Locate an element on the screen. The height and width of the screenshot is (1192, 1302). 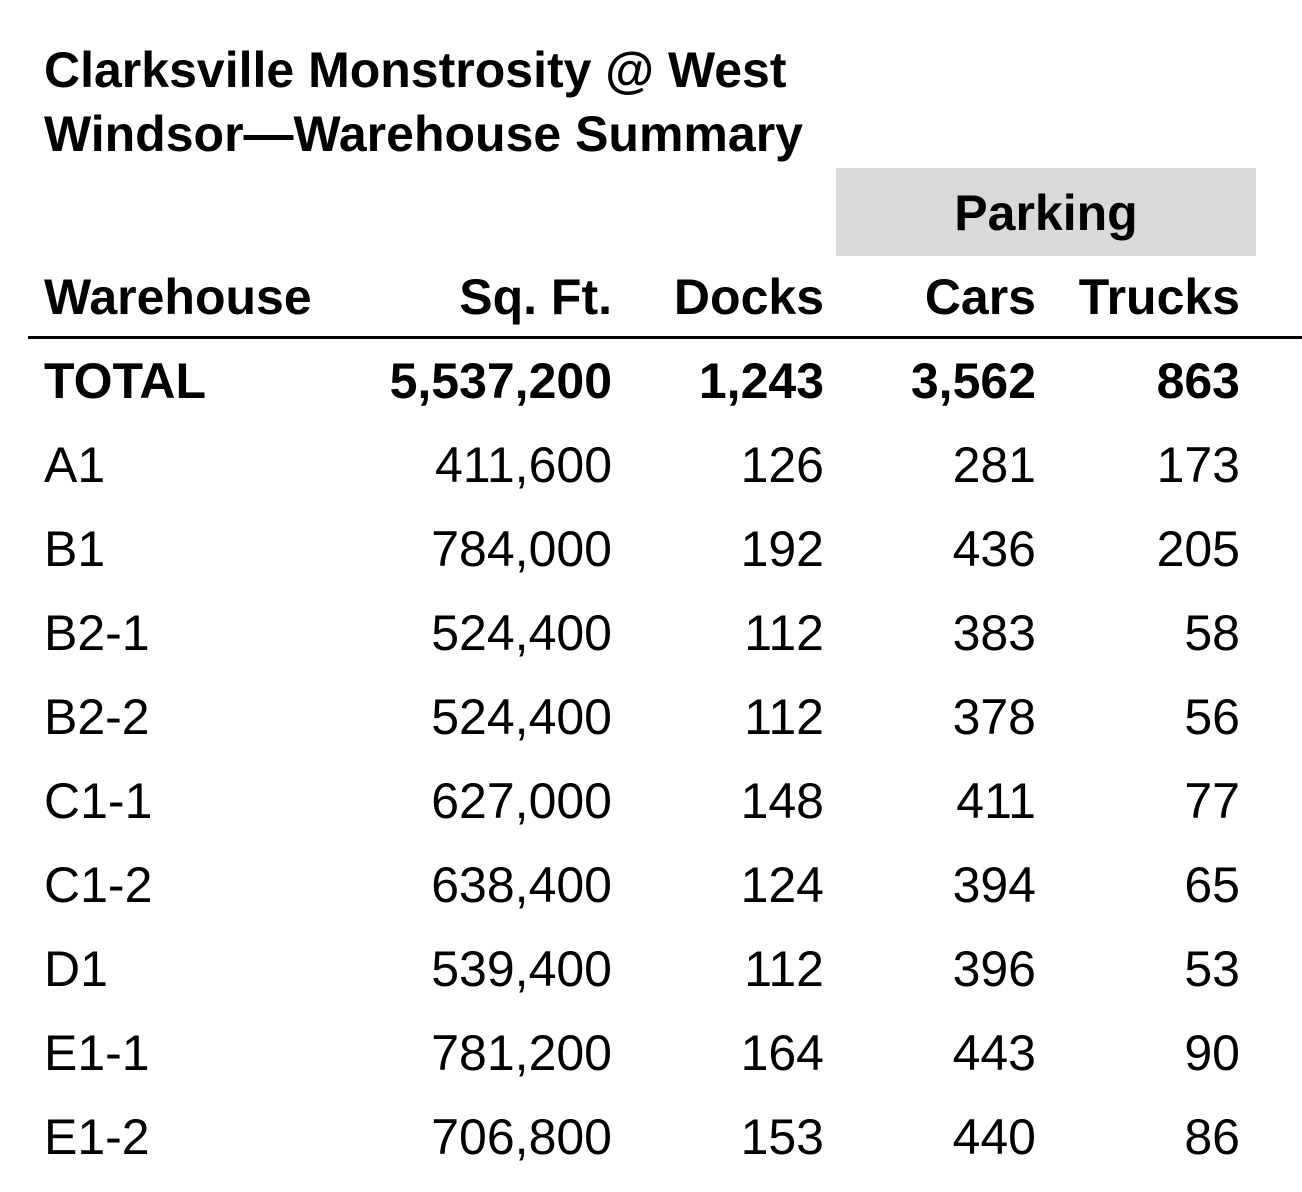
table-row: A1 411,600 126 281 173 is located at coordinates (665, 465).